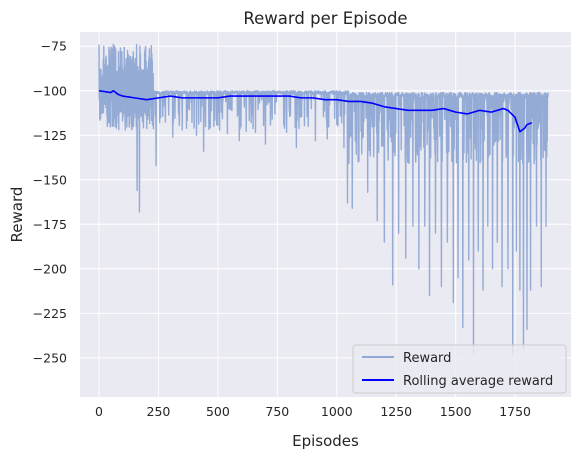 The width and height of the screenshot is (584, 459). Describe the element at coordinates (396, 411) in the screenshot. I see `x-tick-label: 1250` at that location.